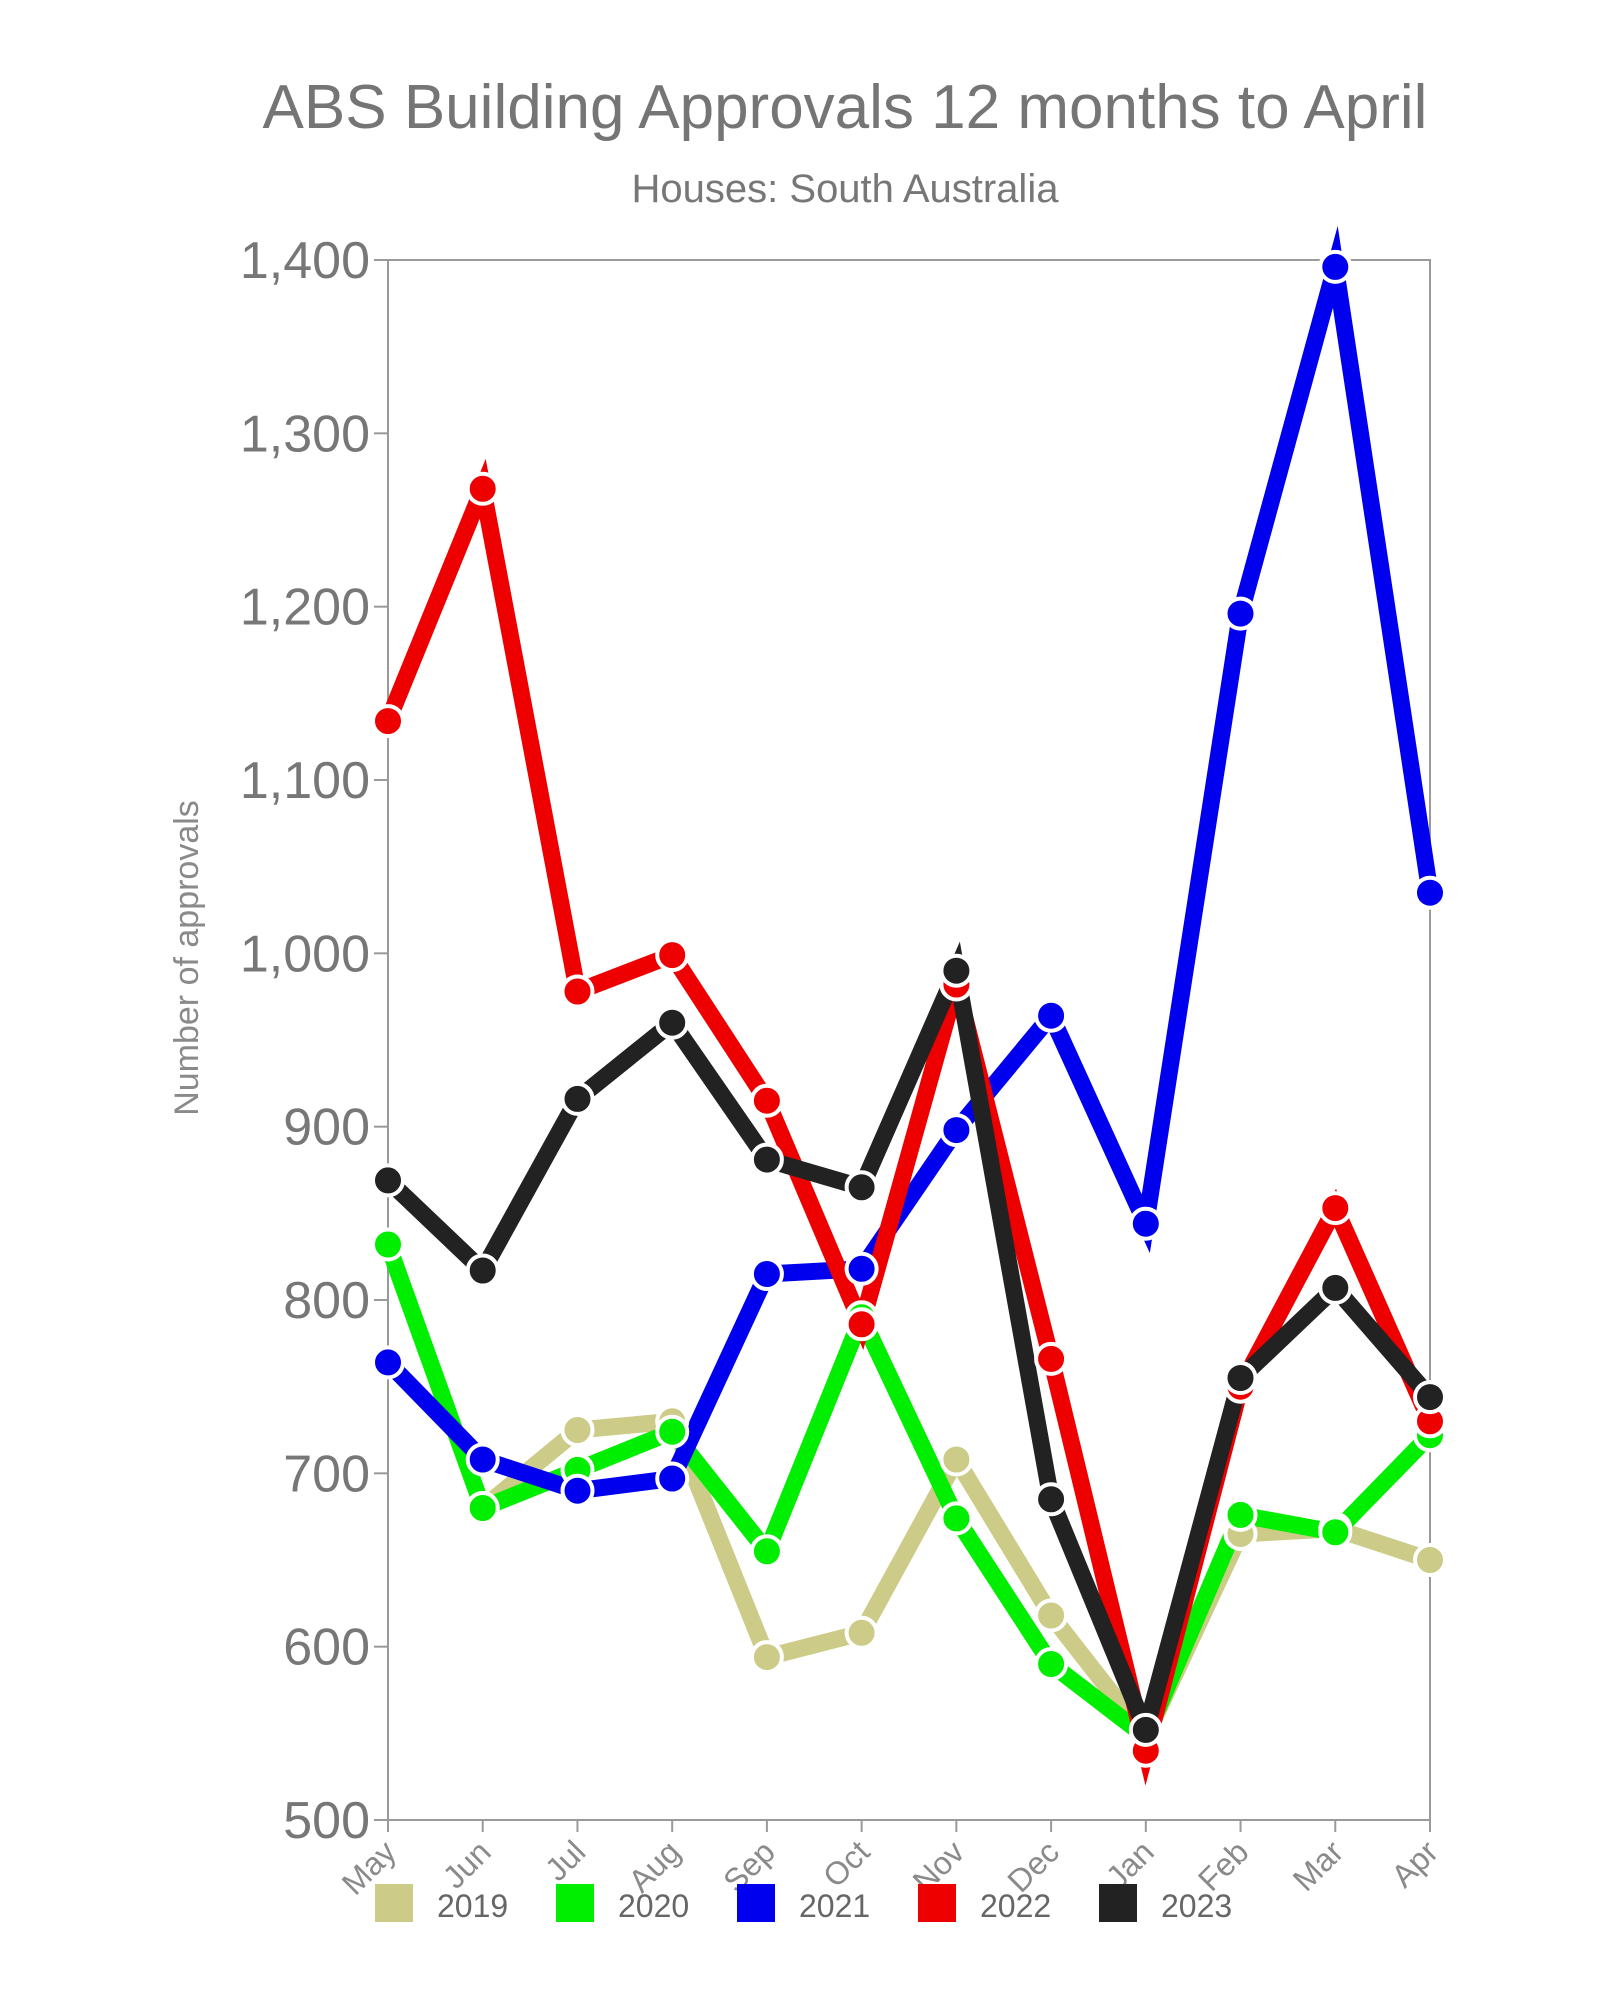 This screenshot has width=1600, height=2000. I want to click on y-tick-label: 500, so click(326, 1821).